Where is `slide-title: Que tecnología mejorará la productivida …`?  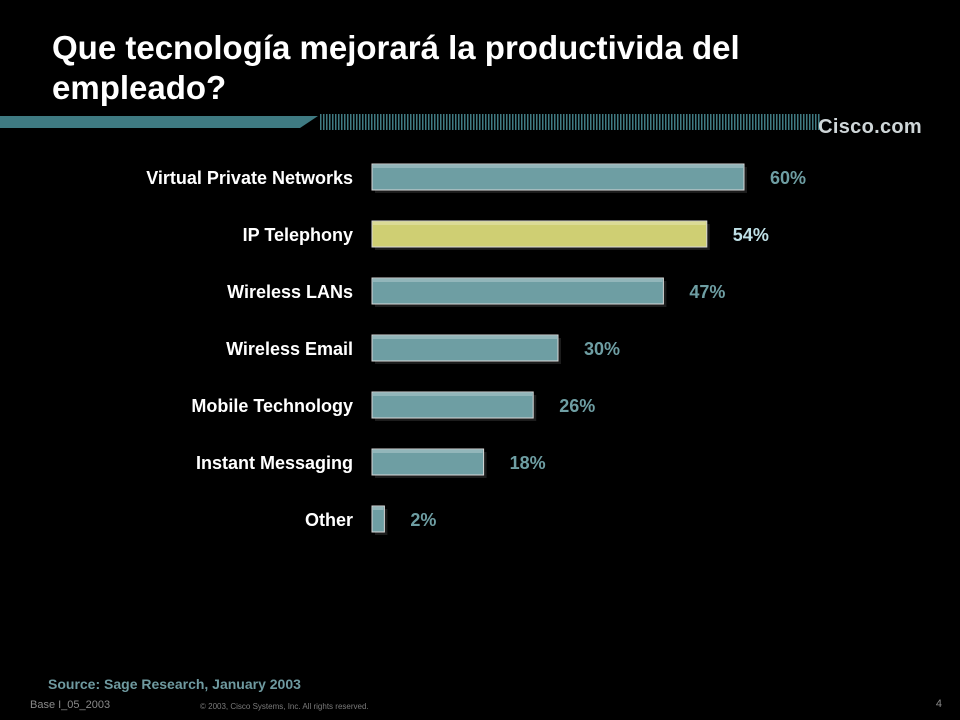 slide-title: Que tecnología mejorará la productivida … is located at coordinates (396, 67).